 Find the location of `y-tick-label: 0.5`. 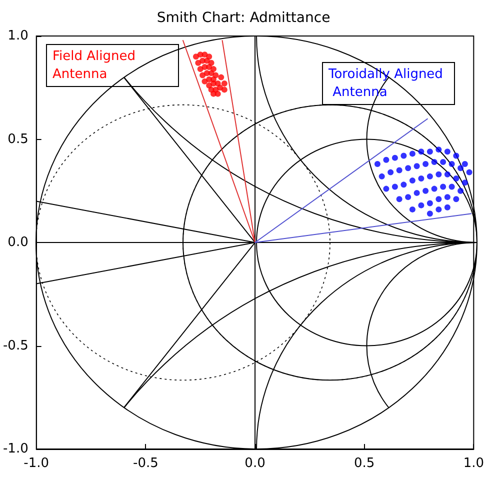

y-tick-label: 0.5 is located at coordinates (18, 139).